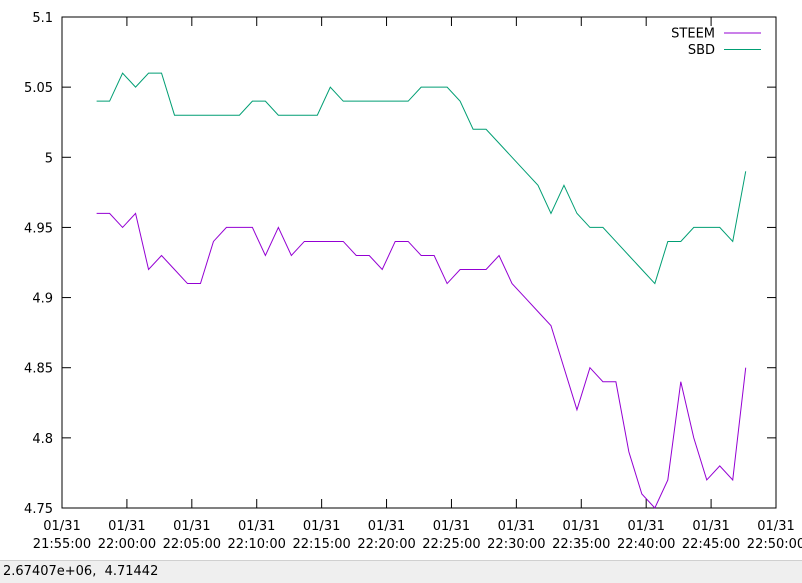 This screenshot has width=802, height=583. Describe the element at coordinates (42, 439) in the screenshot. I see `y-tick-label: 4.8` at that location.